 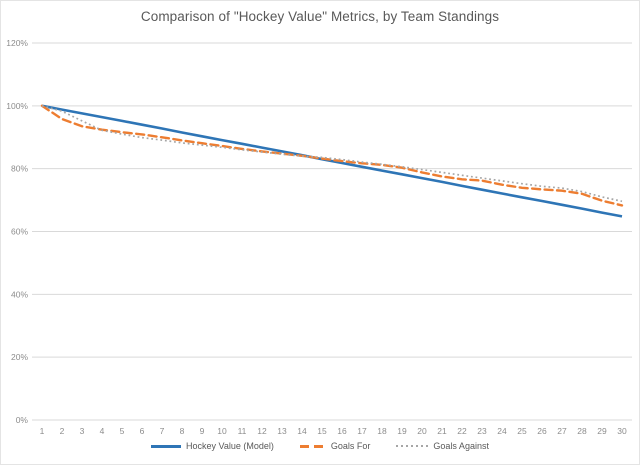 I want to click on y-axis-tick-label: 0%, so click(x=22, y=420).